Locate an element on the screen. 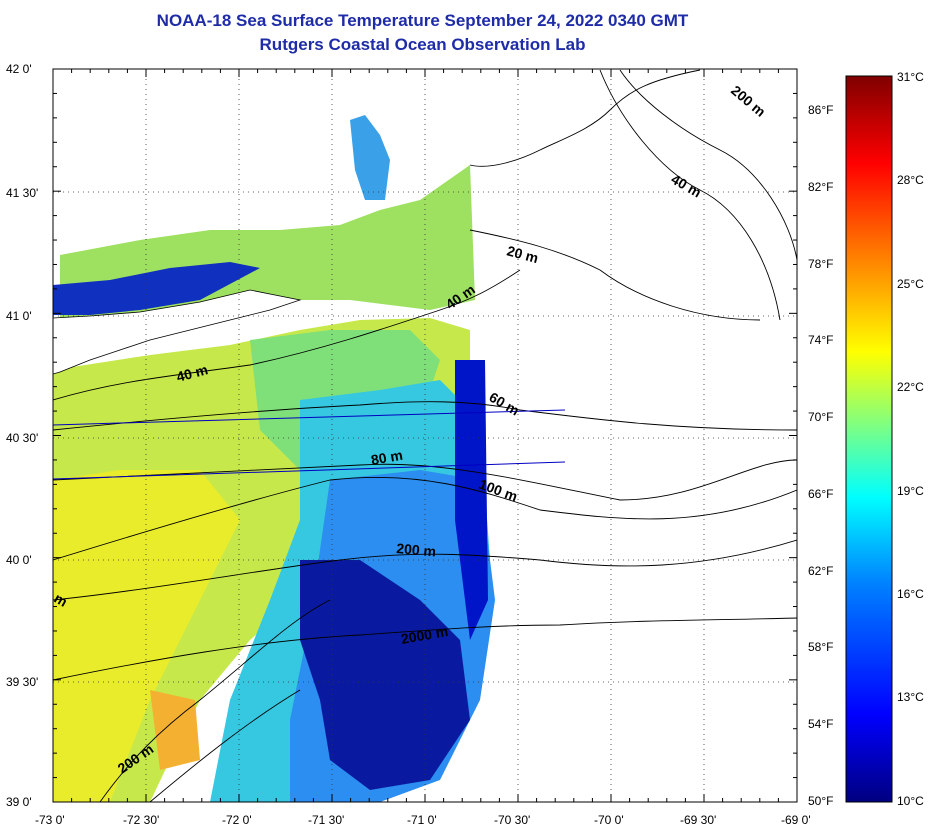 This screenshot has width=936, height=832. long-island-land is located at coordinates (177, 332).